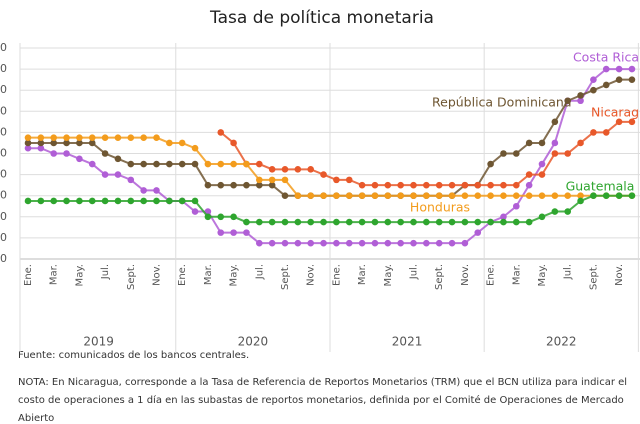 This screenshot has width=640, height=424. What do you see at coordinates (606, 57) in the screenshot?
I see `series-label: Costa Rica` at bounding box center [606, 57].